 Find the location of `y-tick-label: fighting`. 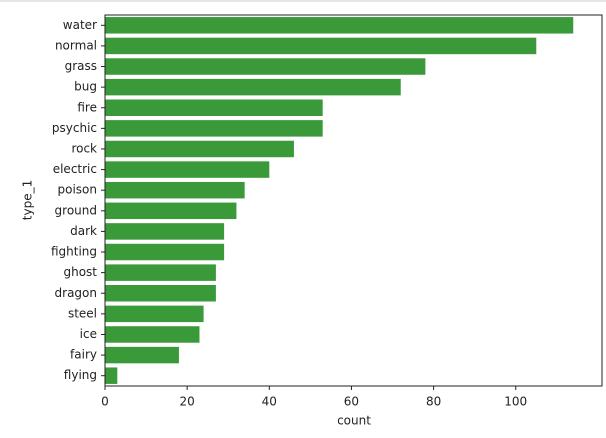

y-tick-label: fighting is located at coordinates (74, 252).